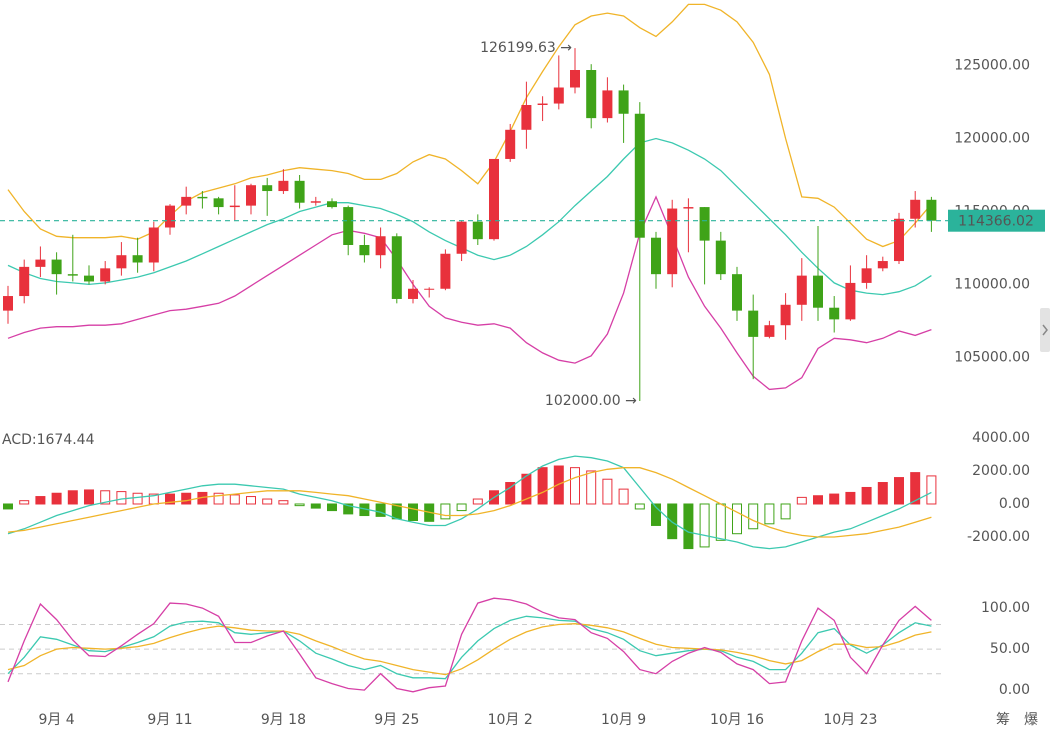 This screenshot has width=1050, height=736. Describe the element at coordinates (1003, 719) in the screenshot. I see `toolbar-button: 筹` at that location.